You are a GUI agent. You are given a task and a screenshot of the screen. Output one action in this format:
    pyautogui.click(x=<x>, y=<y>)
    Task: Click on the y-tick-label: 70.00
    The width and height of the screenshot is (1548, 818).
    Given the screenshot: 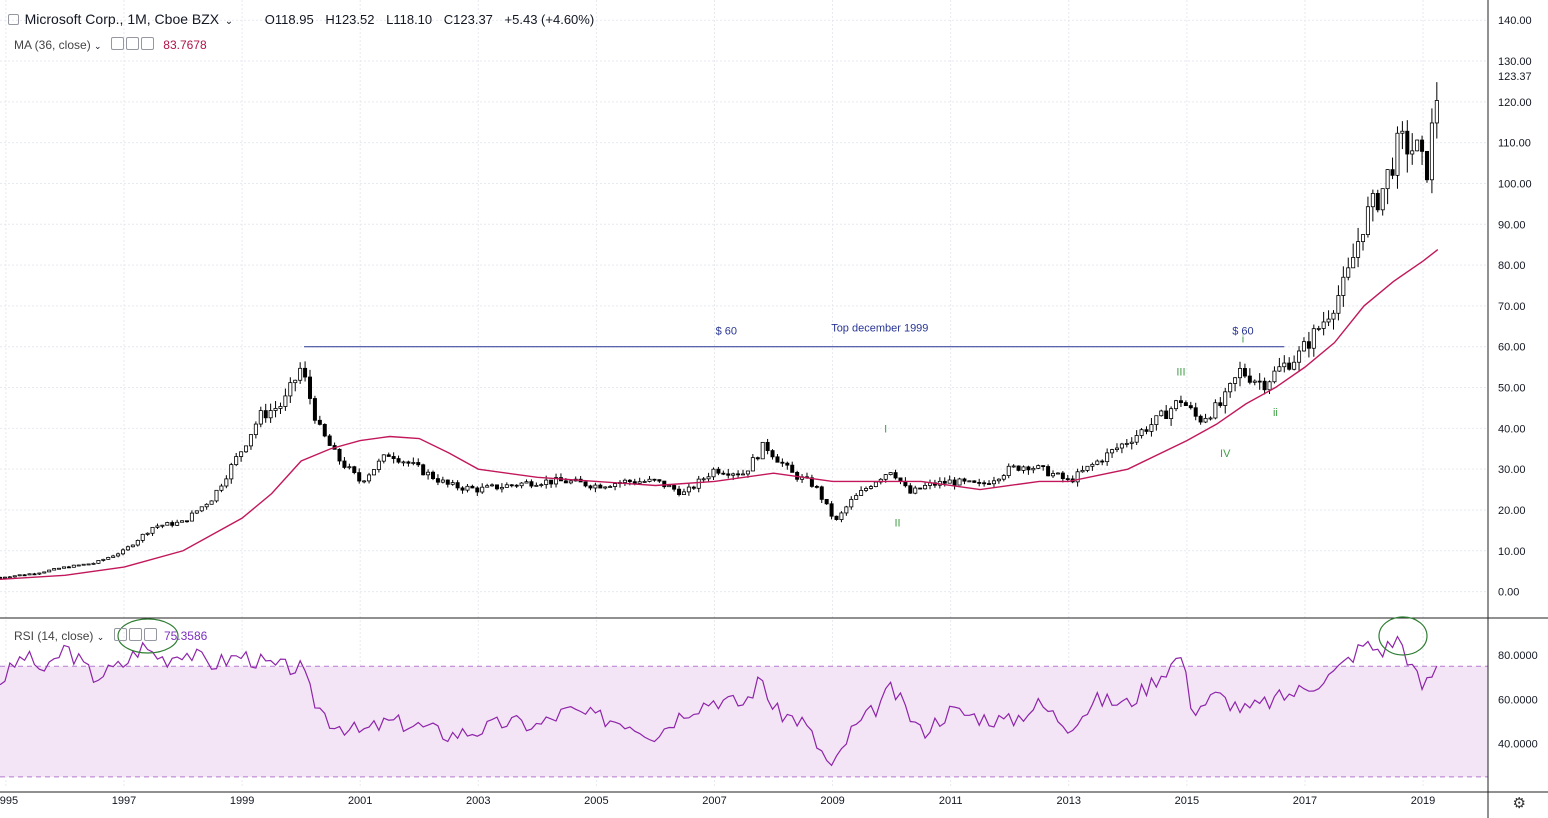 What is the action you would take?
    pyautogui.click(x=1512, y=307)
    